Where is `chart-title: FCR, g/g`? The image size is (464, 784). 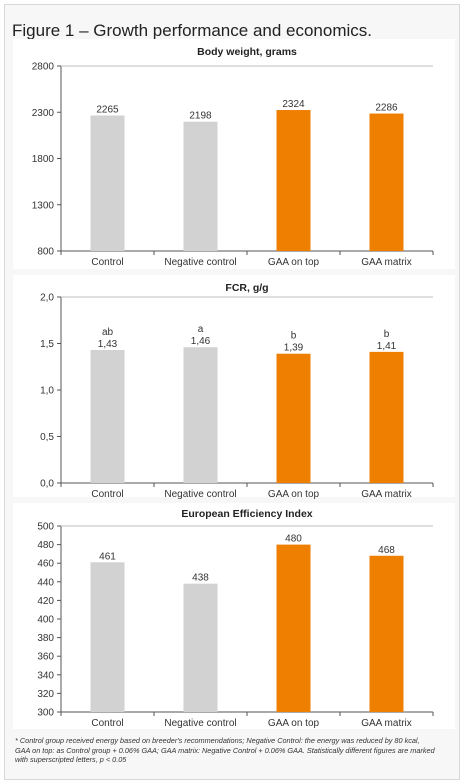 chart-title: FCR, g/g is located at coordinates (246, 288).